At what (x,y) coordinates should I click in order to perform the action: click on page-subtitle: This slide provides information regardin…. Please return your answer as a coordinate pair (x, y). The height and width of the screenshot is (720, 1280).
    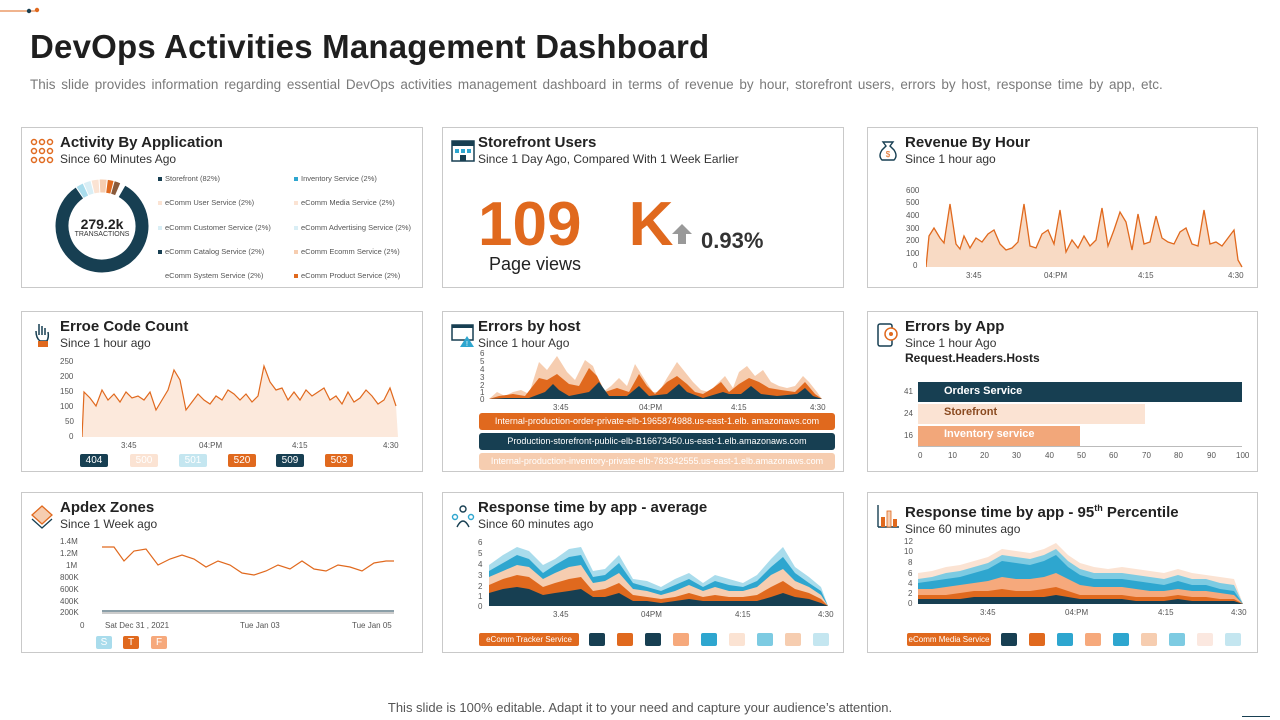
    Looking at the image, I should click on (596, 84).